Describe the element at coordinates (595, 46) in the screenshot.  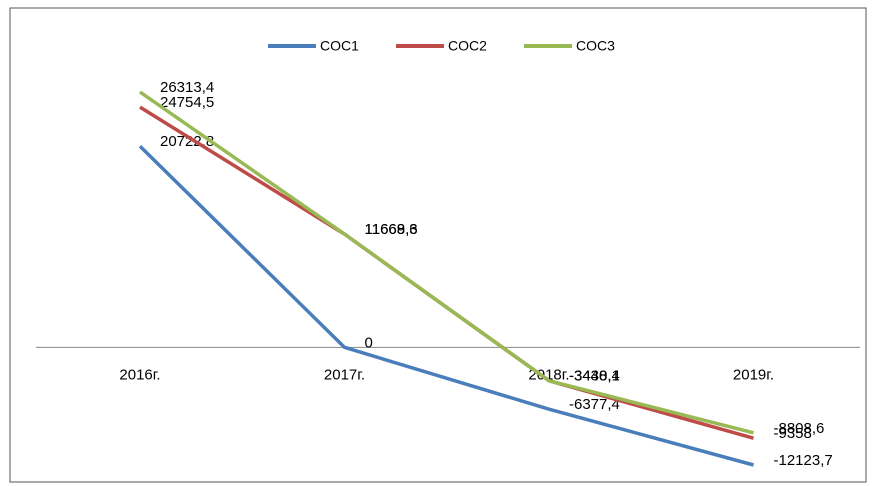
I see `legend-label: COC3` at that location.